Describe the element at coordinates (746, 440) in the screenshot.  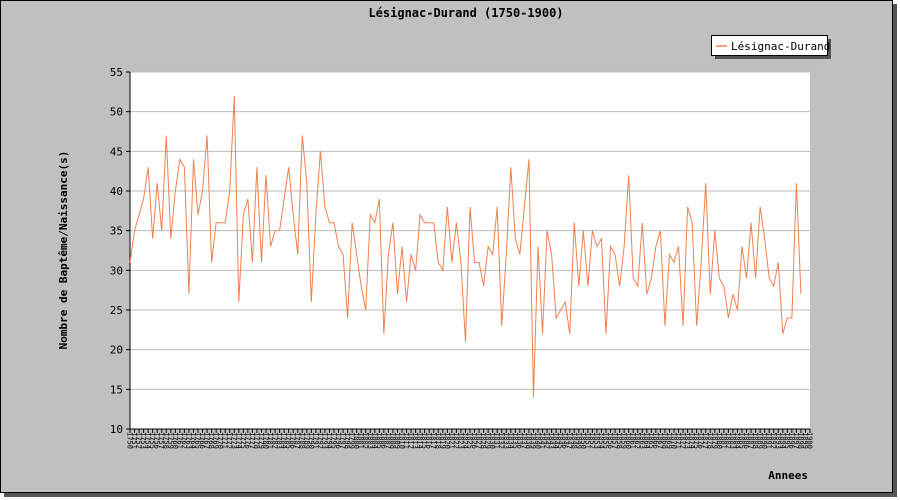
I see `x-tick-label: 1886` at that location.